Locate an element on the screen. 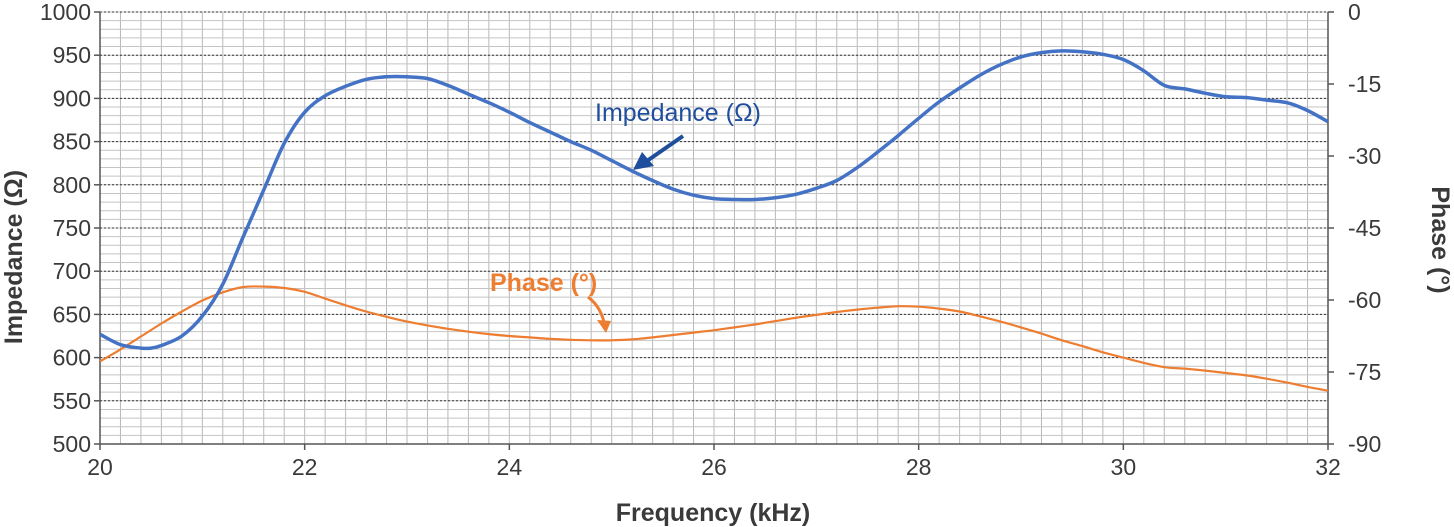 This screenshot has height=527, width=1454. phase-annotation: Phase (°) is located at coordinates (550, 301).